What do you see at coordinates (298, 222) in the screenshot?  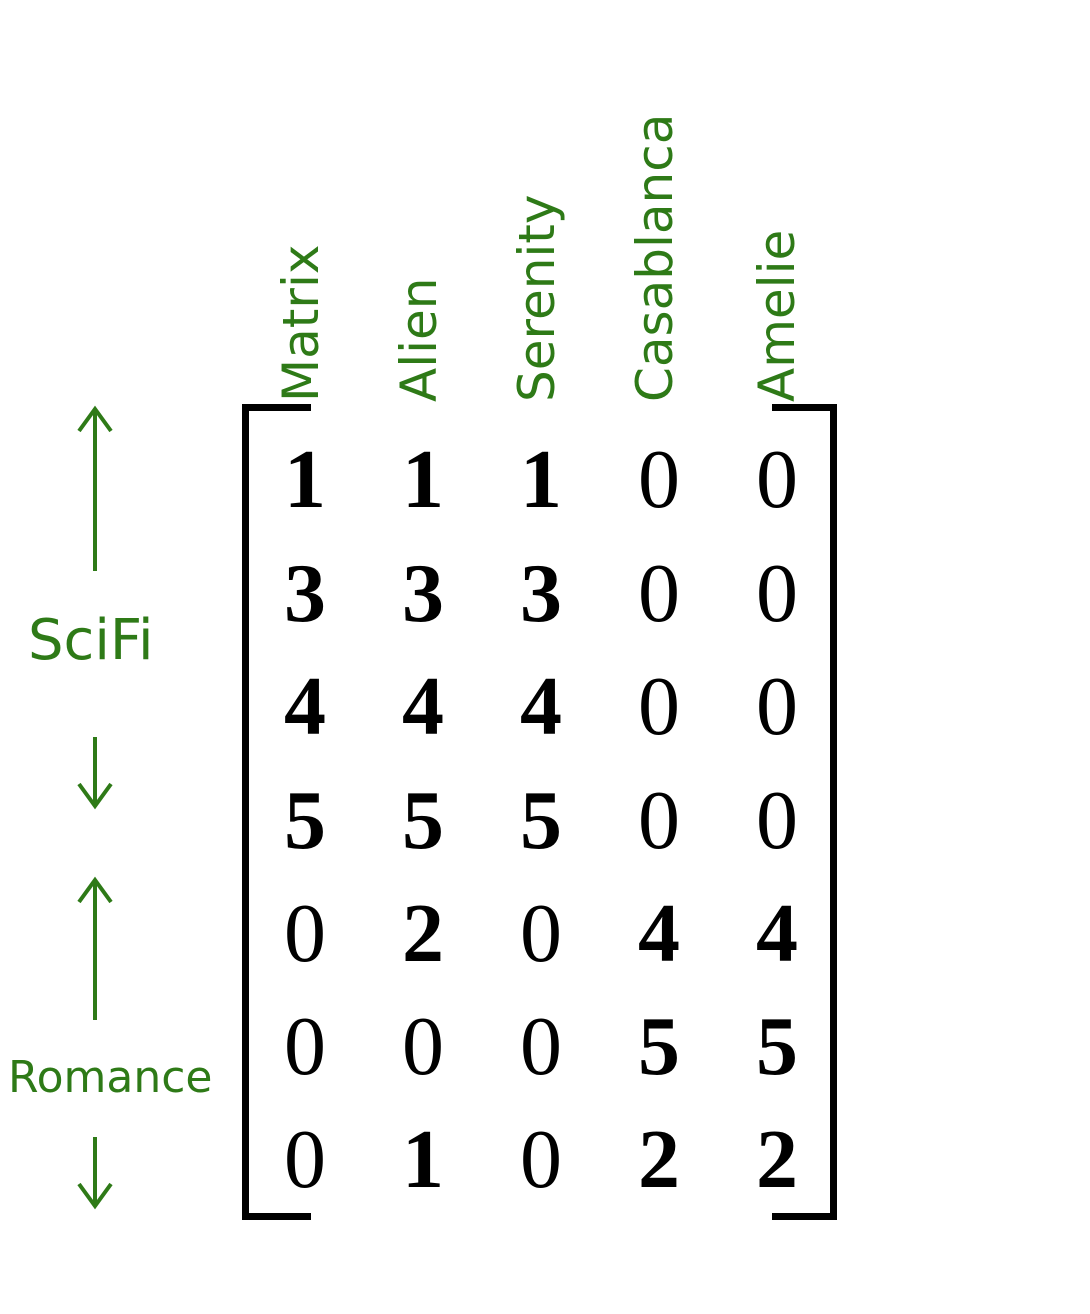 I see `column-header-matrix: Matrix` at bounding box center [298, 222].